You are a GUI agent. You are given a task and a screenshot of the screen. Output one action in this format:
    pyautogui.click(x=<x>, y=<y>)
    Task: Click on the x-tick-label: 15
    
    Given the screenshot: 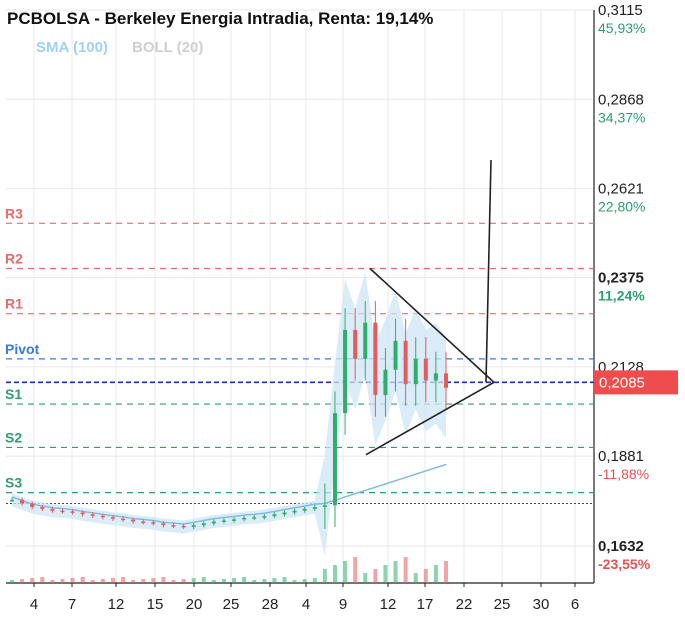 What is the action you would take?
    pyautogui.click(x=155, y=604)
    